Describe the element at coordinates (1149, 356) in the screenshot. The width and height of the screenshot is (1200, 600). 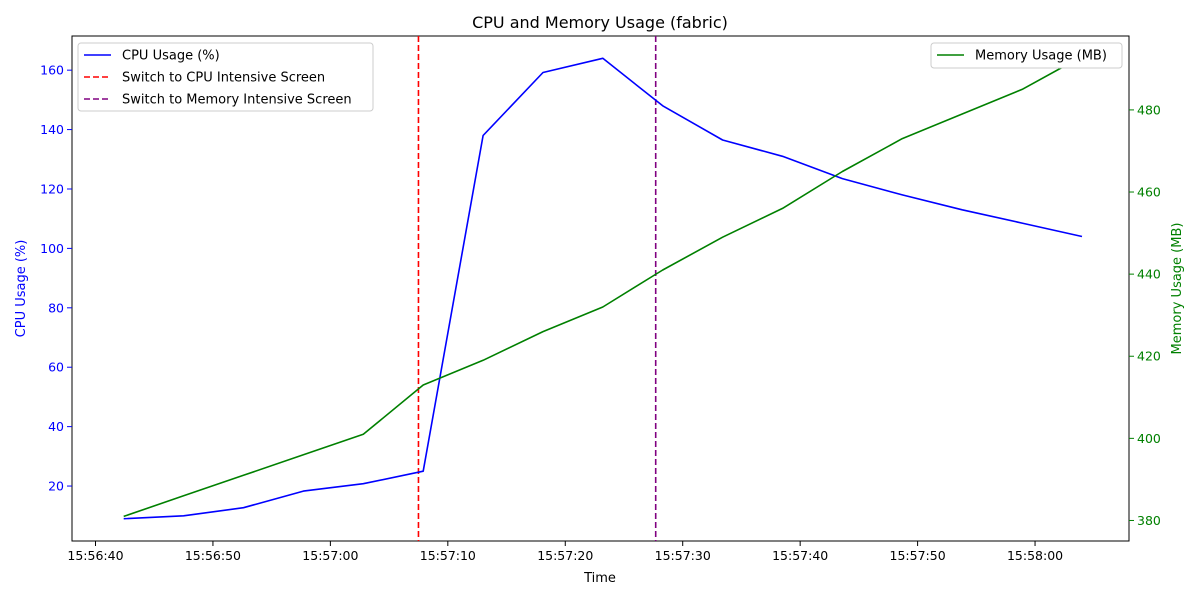
I see `right-y-tick-label: 420` at that location.